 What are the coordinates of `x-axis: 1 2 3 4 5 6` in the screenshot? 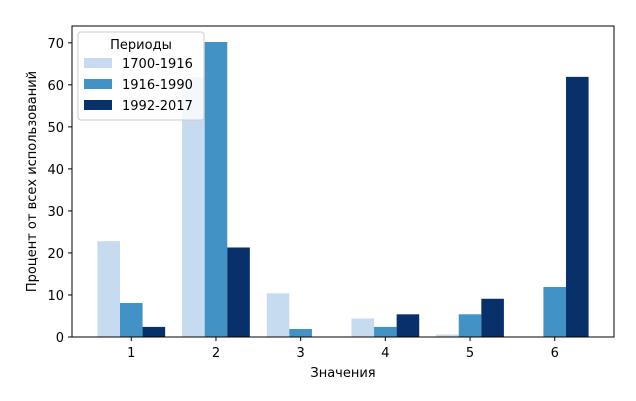 It's located at (343, 349).